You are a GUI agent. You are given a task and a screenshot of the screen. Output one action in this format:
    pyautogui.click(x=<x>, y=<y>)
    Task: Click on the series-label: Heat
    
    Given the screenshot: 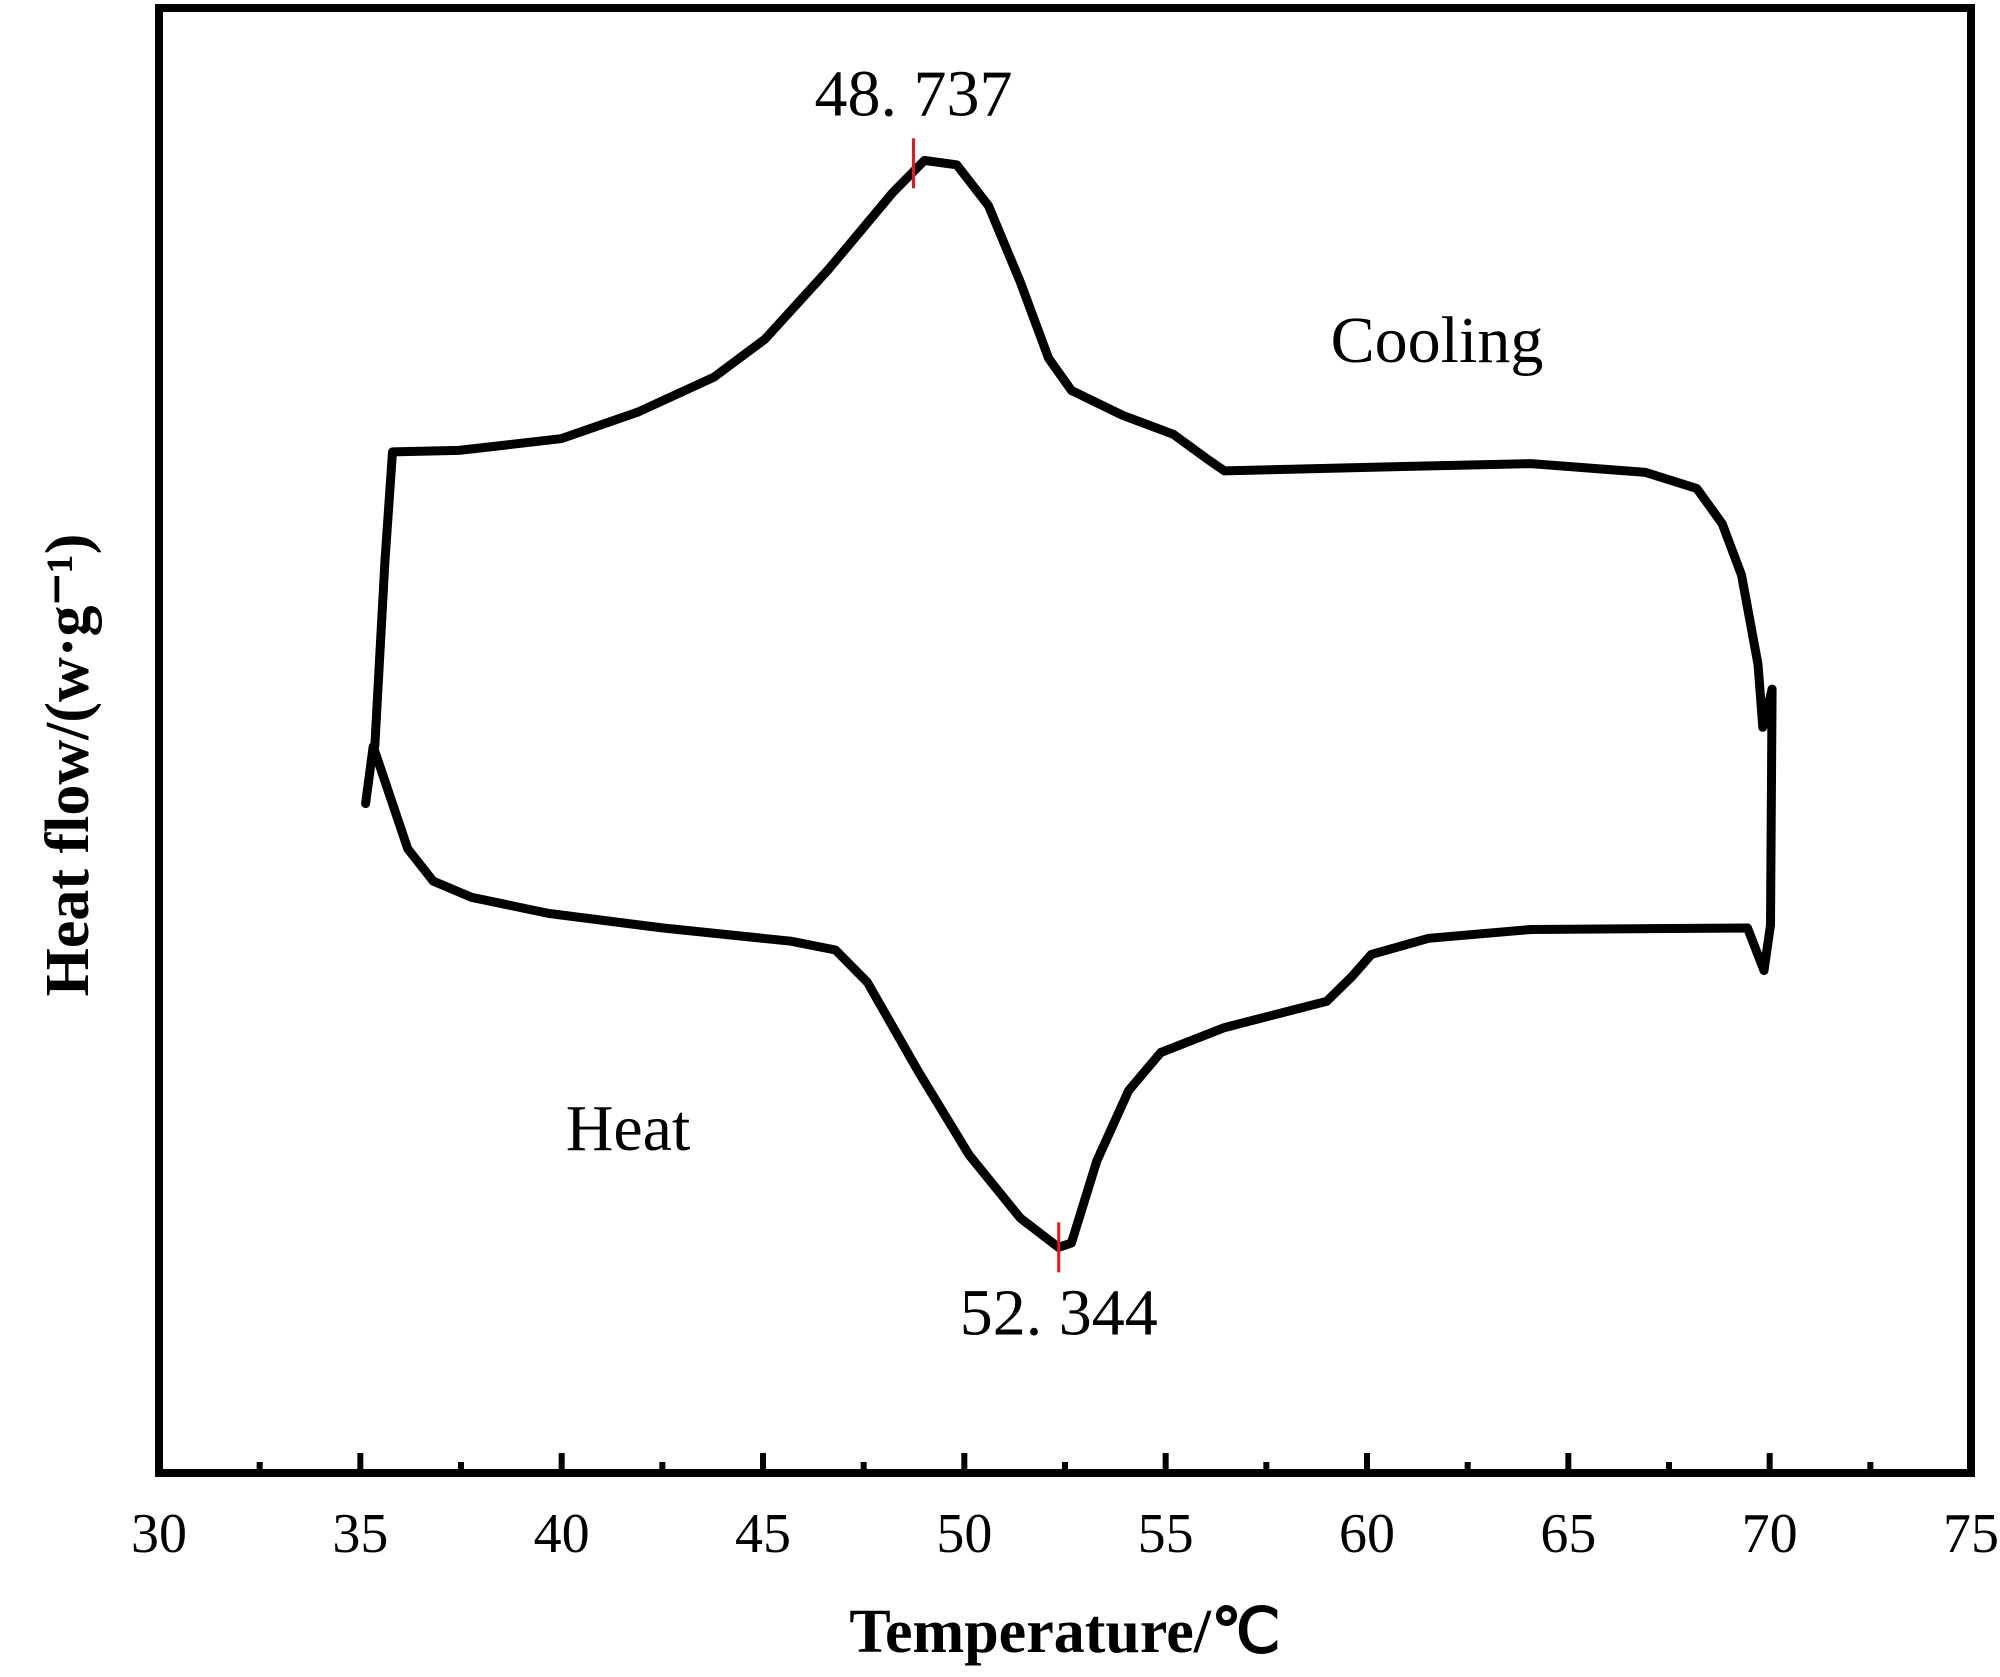 What is the action you would take?
    pyautogui.click(x=628, y=1128)
    